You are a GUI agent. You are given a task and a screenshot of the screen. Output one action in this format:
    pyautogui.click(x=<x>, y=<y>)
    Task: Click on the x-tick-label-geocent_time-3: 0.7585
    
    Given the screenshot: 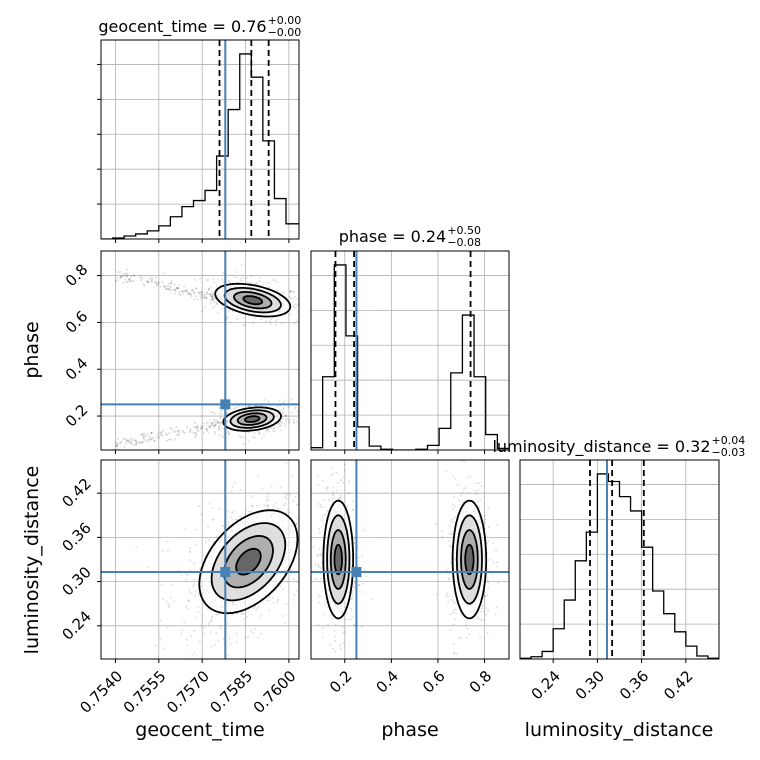 What is the action you would take?
    pyautogui.click(x=231, y=692)
    